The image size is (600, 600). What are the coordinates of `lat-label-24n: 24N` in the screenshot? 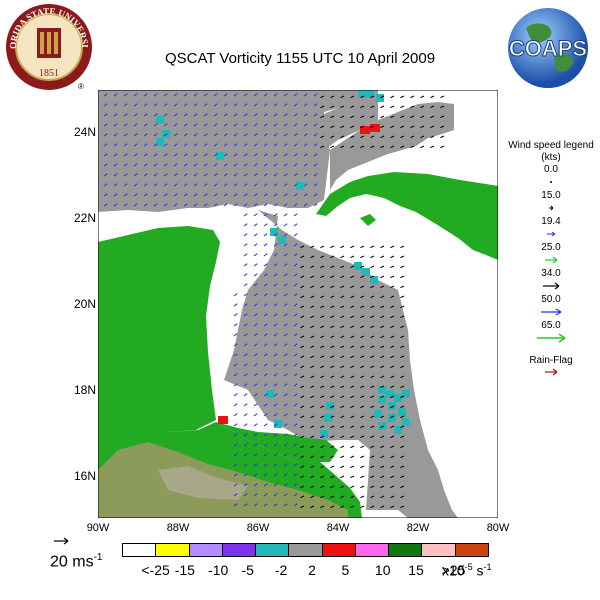 It's located at (84, 132).